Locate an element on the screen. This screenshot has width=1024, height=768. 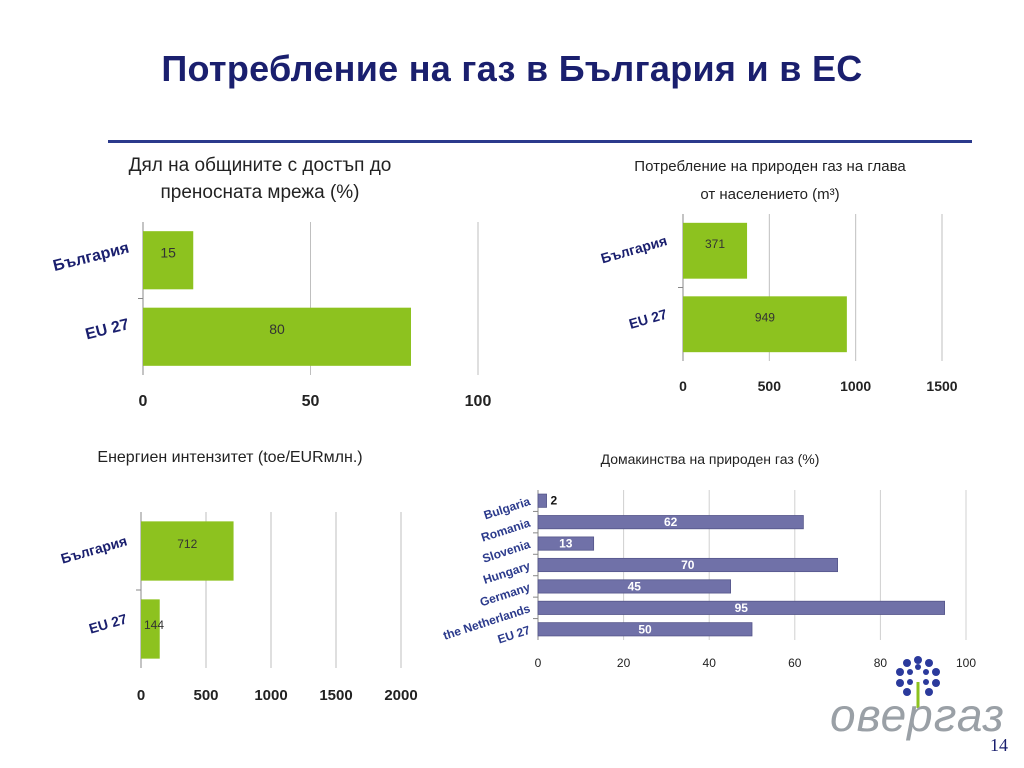
chart-4-value-label: 95 is located at coordinates (742, 608).